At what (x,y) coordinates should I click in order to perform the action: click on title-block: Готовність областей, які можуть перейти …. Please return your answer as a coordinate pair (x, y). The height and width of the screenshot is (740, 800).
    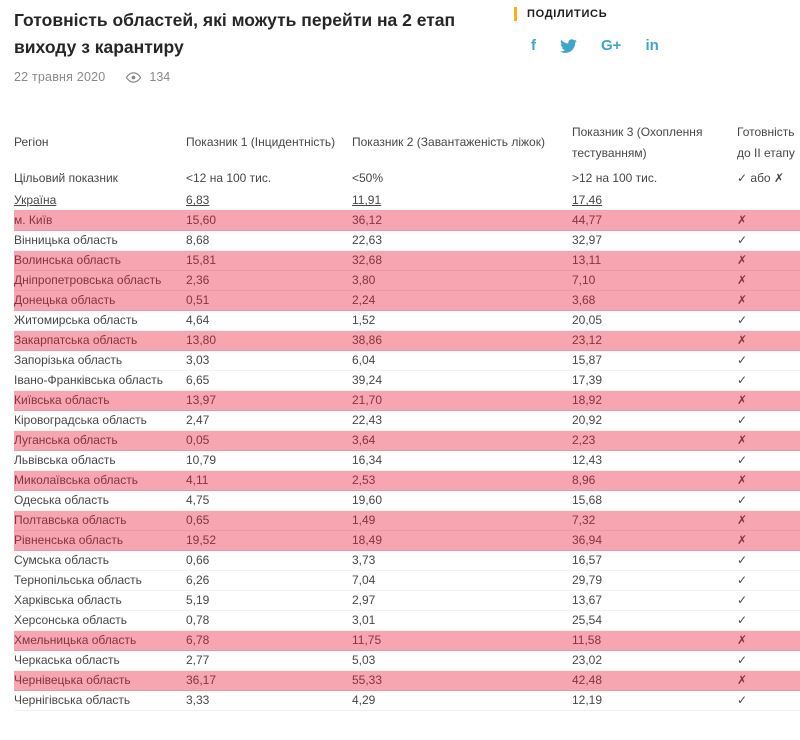
    Looking at the image, I should click on (264, 45).